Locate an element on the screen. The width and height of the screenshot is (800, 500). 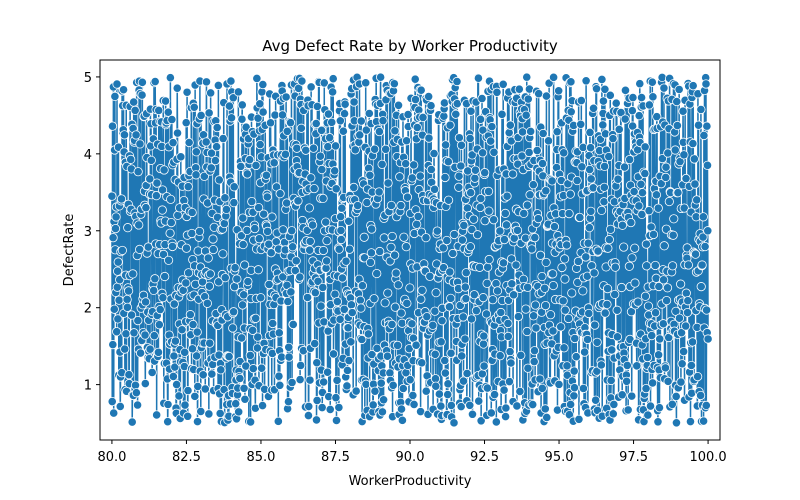
x-tick-label: 97.5 is located at coordinates (633, 457).